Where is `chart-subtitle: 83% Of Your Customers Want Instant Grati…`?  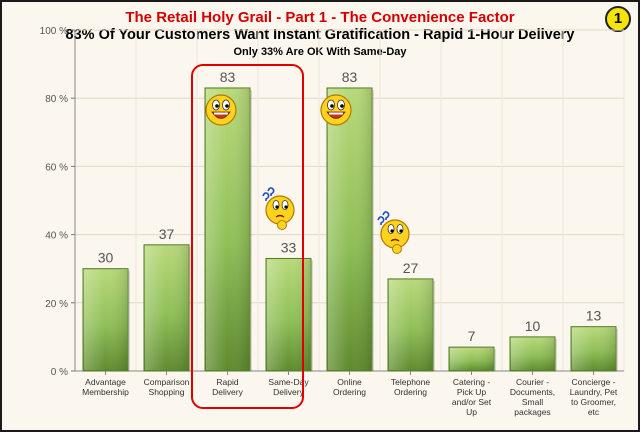
chart-subtitle: 83% Of Your Customers Want Instant Grati… is located at coordinates (320, 35).